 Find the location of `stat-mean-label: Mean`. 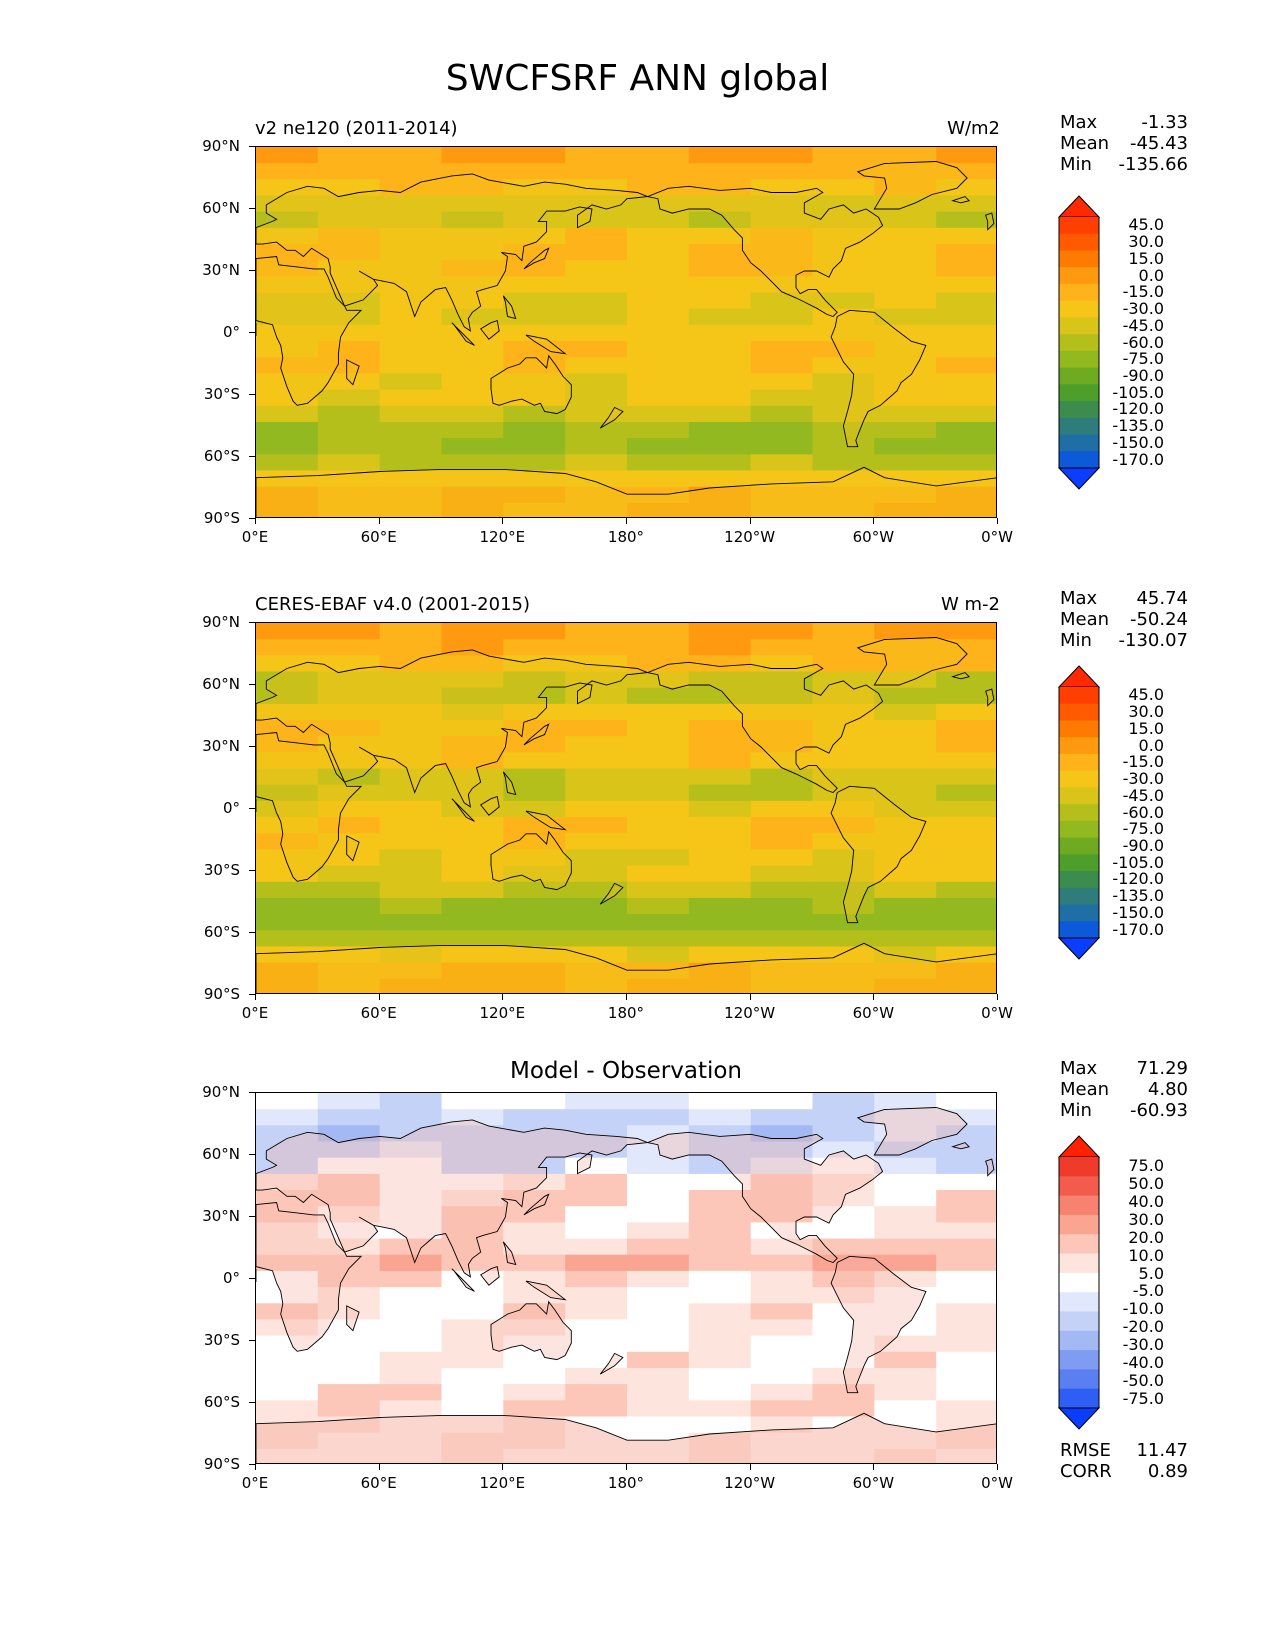

stat-mean-label: Mean is located at coordinates (1085, 143).